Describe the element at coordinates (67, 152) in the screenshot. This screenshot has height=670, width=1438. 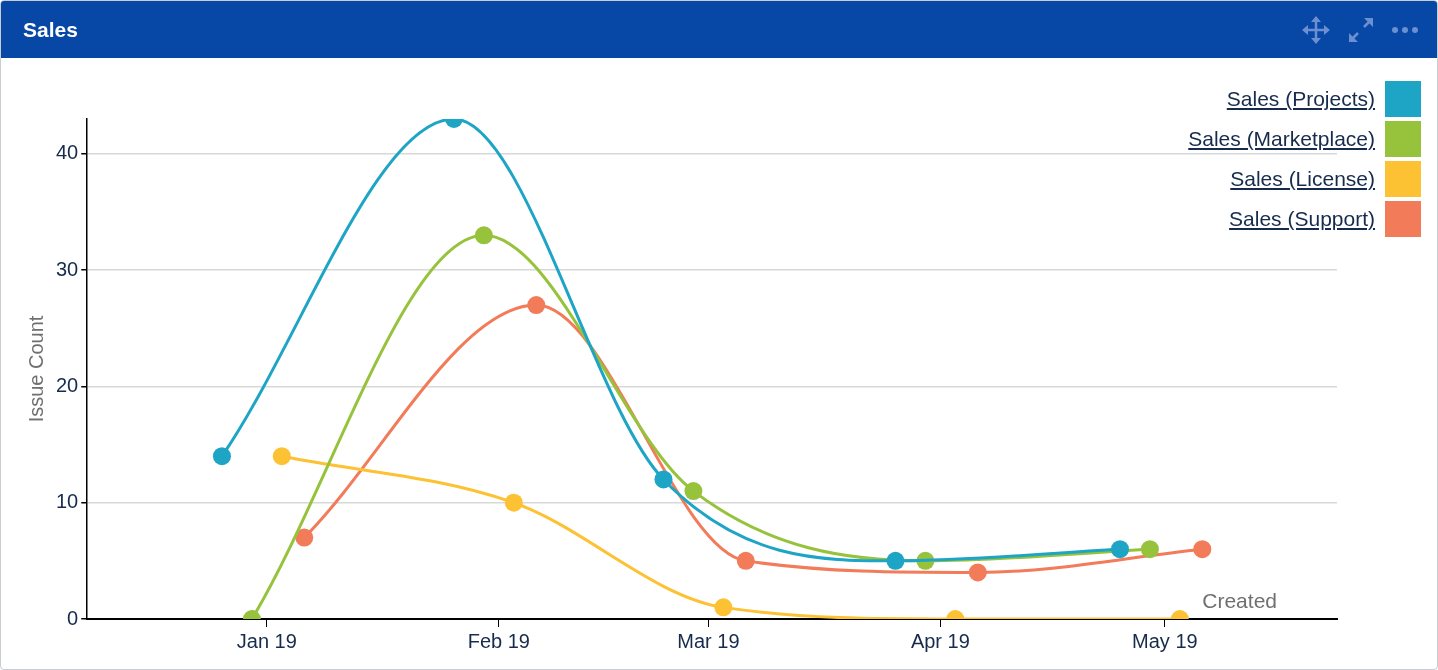
I see `y-tick-label: 40` at that location.